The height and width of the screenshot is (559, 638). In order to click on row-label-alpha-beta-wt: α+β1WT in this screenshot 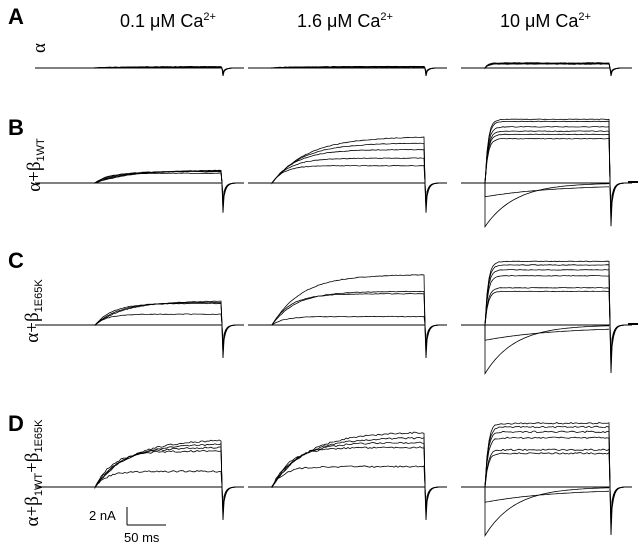, I will do `click(37, 165)`.